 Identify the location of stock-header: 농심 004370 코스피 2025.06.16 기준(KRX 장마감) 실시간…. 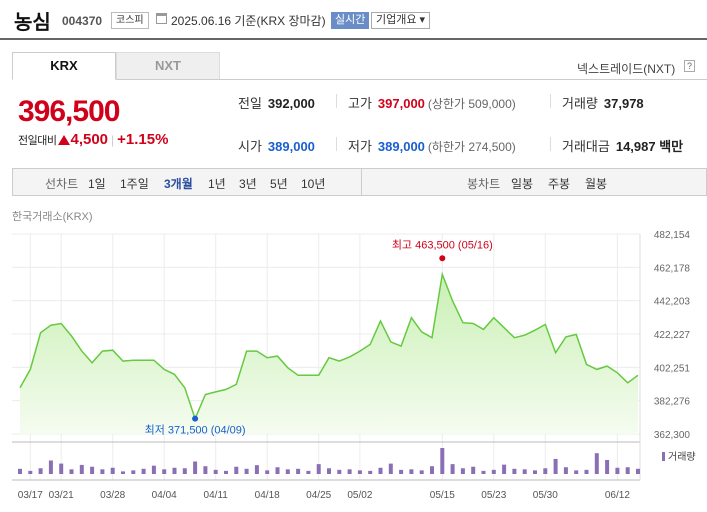
(353, 20).